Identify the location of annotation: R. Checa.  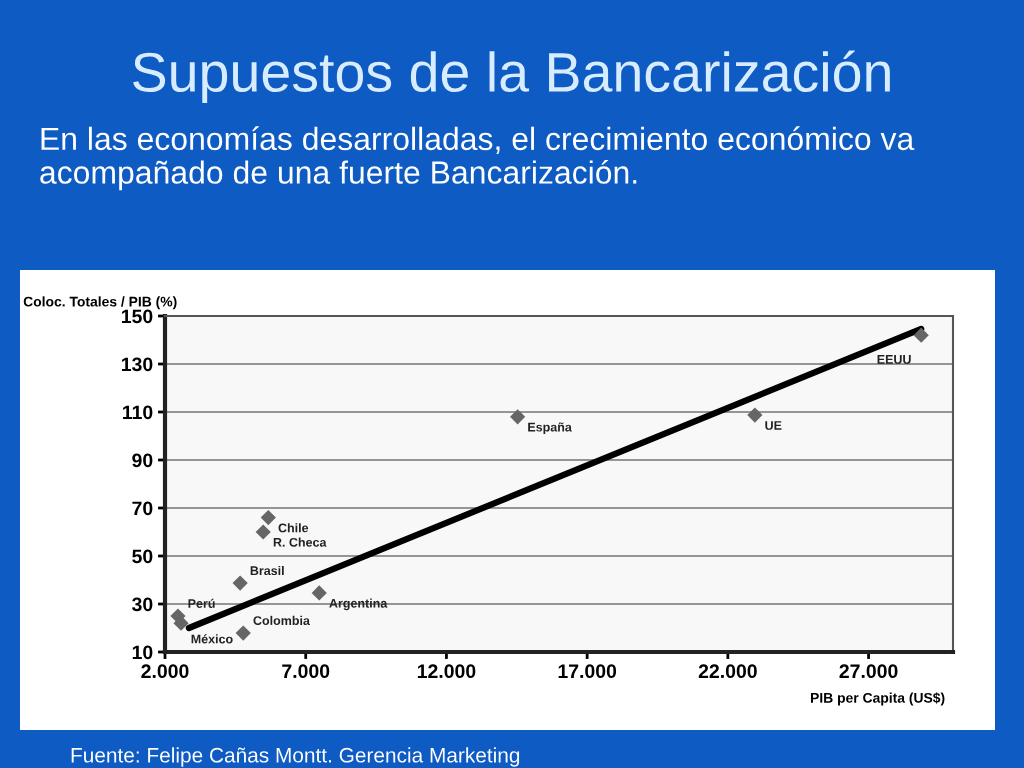
(300, 542).